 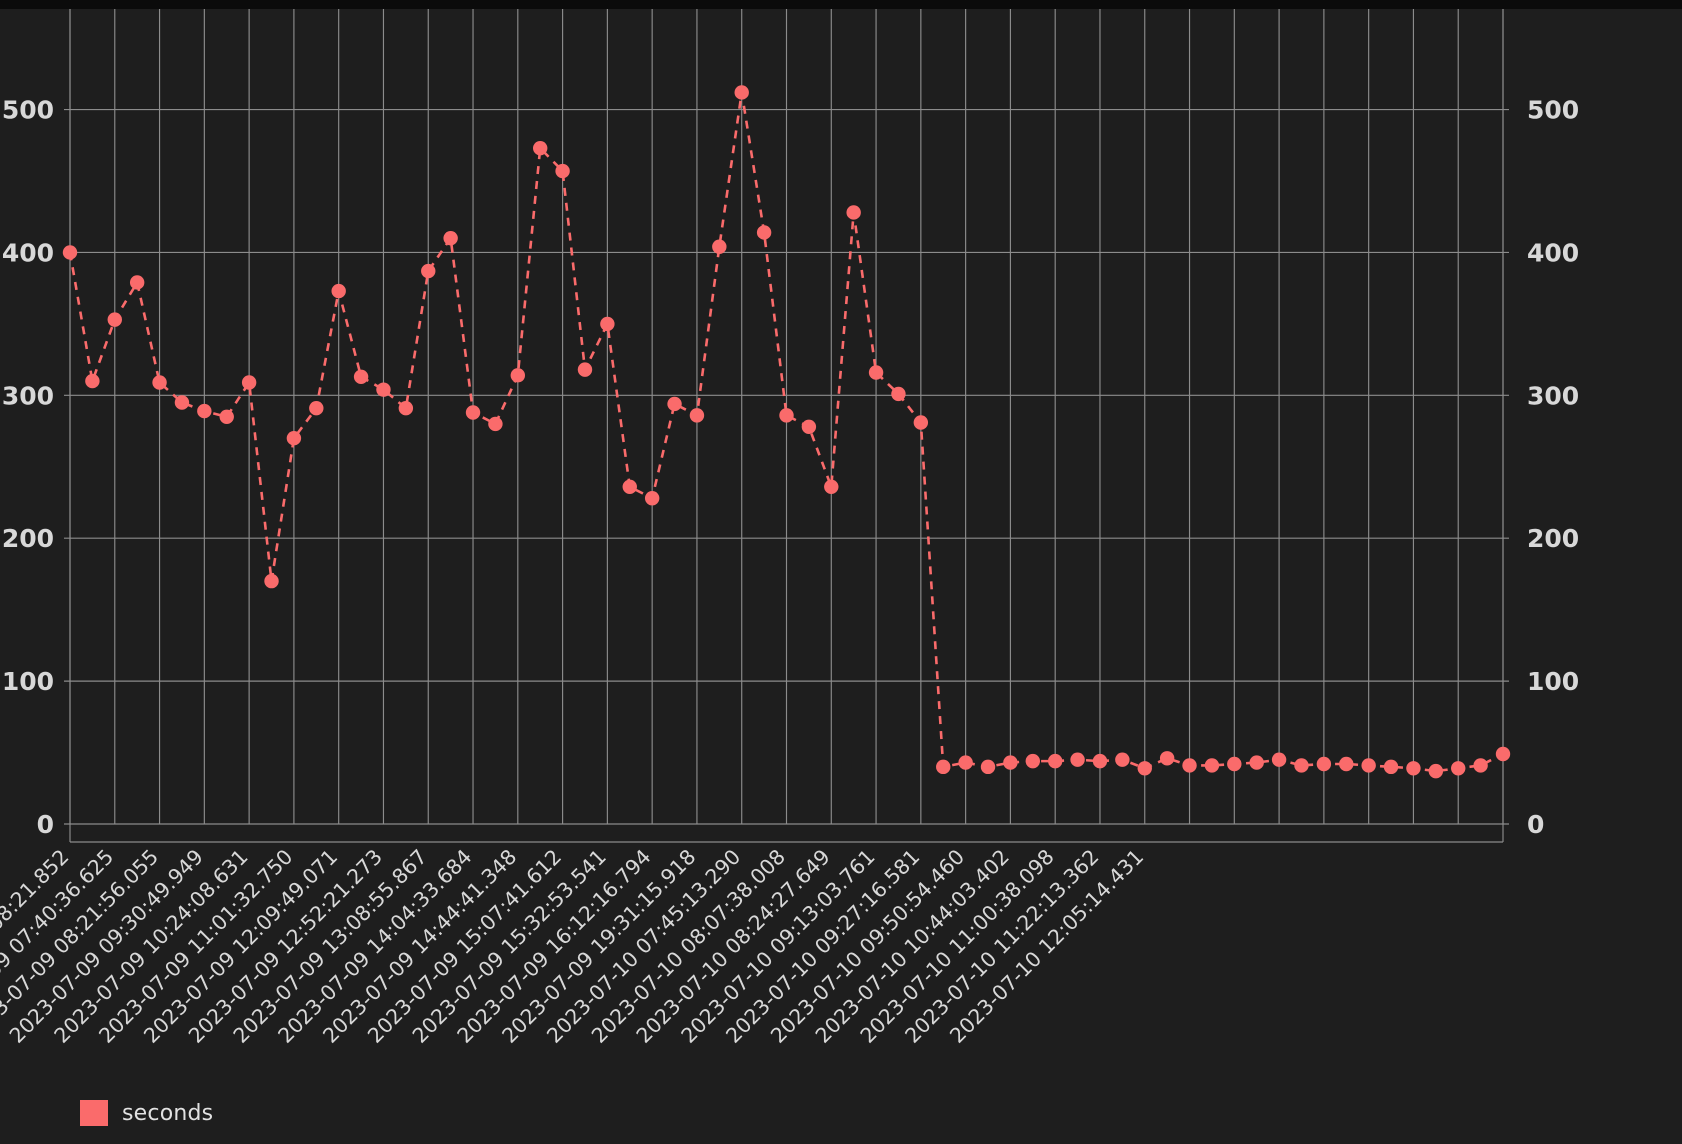 What do you see at coordinates (28, 538) in the screenshot?
I see `y-axis-left-tick-label: 200` at bounding box center [28, 538].